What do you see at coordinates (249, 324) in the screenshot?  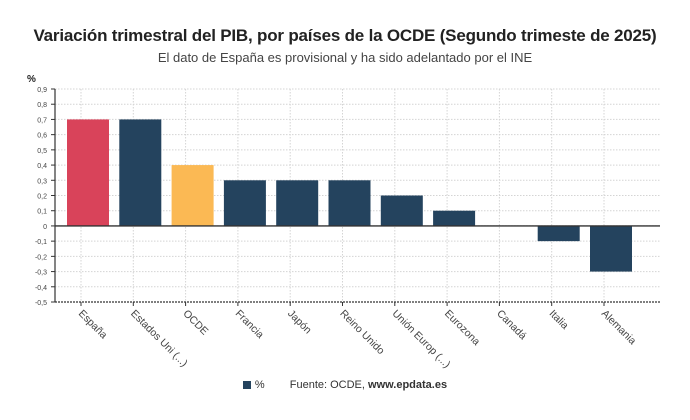 I see `x-tick-label: Francia` at bounding box center [249, 324].